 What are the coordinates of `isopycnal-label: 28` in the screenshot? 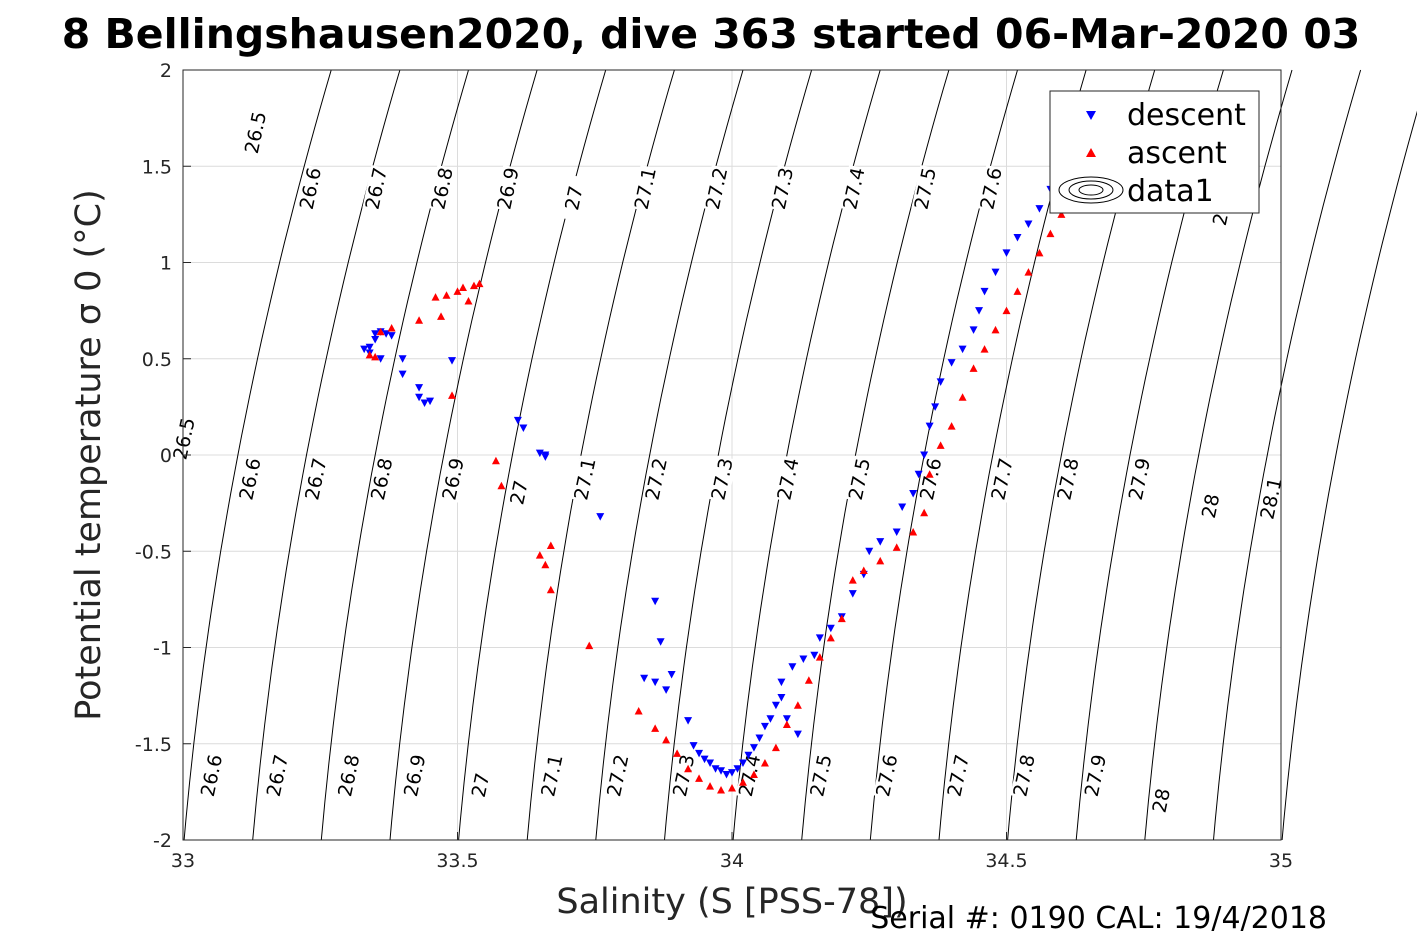 It's located at (1162, 801).